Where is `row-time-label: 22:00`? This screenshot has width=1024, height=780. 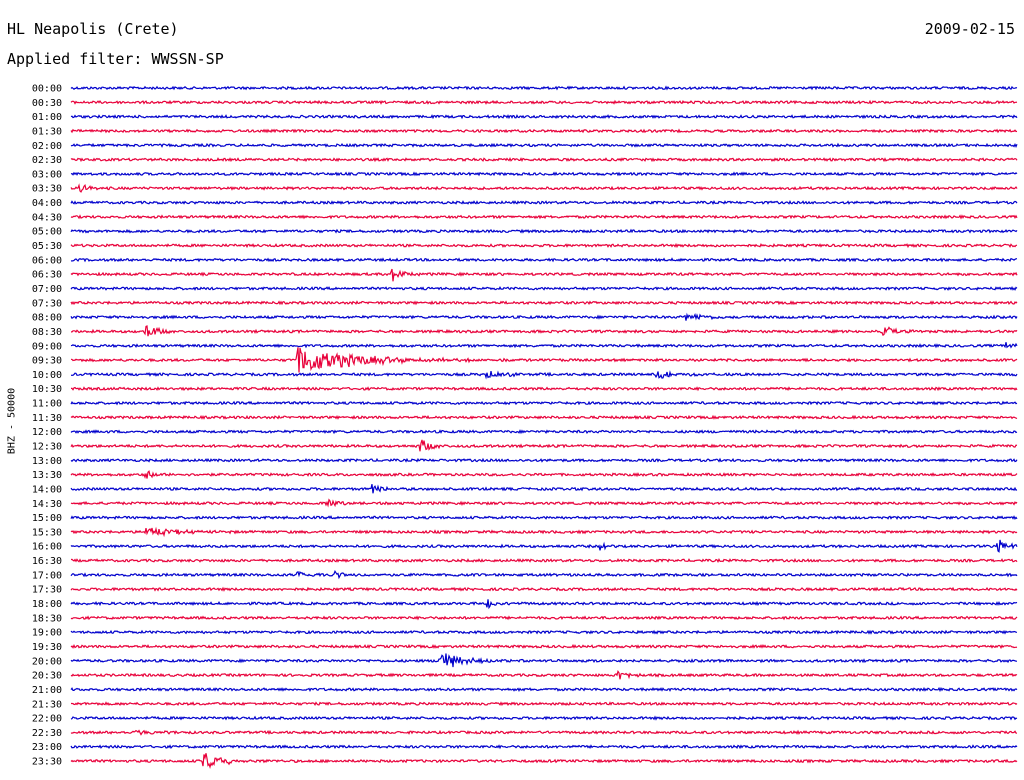 row-time-label: 22:00 is located at coordinates (47, 719).